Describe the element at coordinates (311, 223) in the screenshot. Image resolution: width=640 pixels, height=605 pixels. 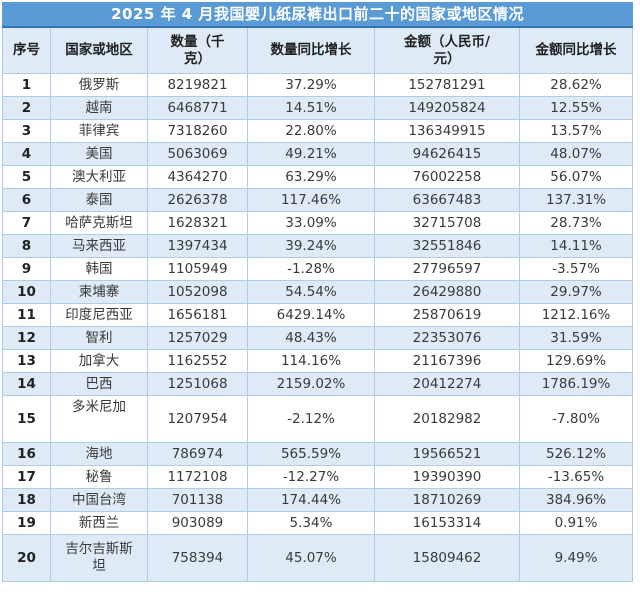
I see `cell-quantity-yoy-growth: 33.09%` at that location.